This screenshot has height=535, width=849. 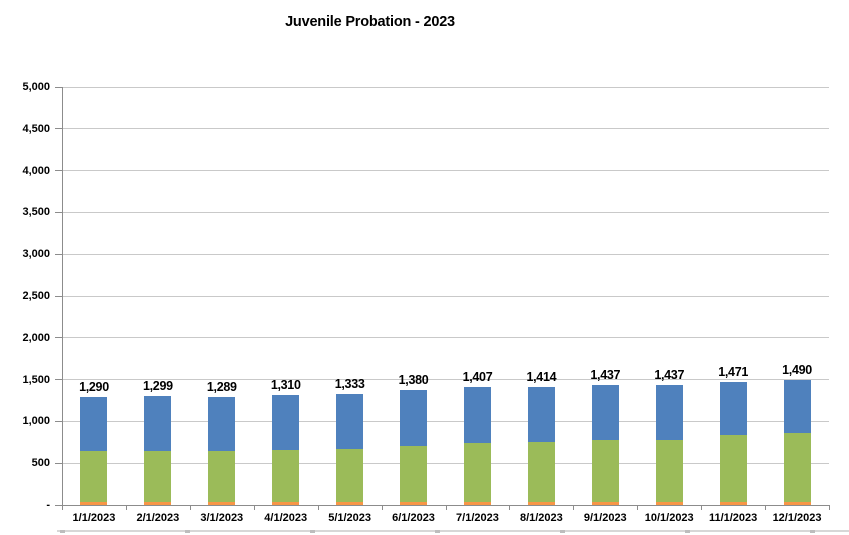 I want to click on bar-total-label: 1,333, so click(x=349, y=383).